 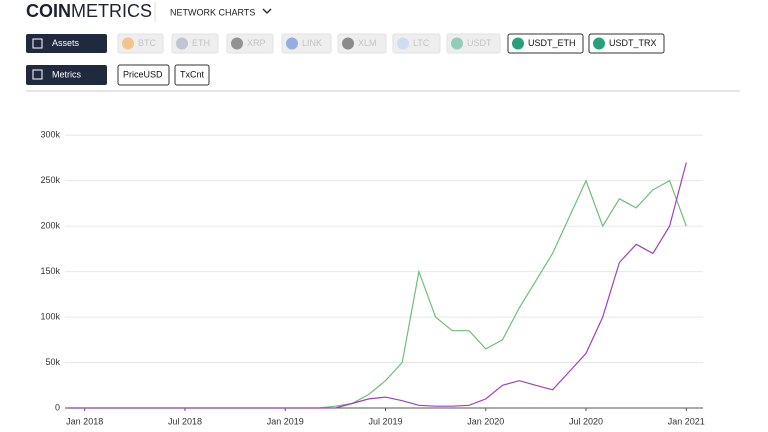 I want to click on button: USDT_ETH, so click(x=545, y=43).